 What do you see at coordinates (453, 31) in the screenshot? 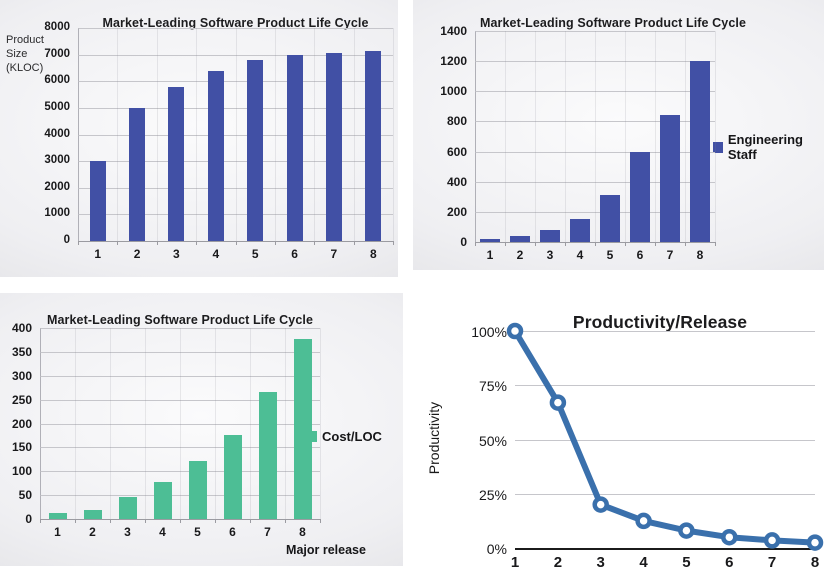
I see `y-tick-label: 1400` at bounding box center [453, 31].